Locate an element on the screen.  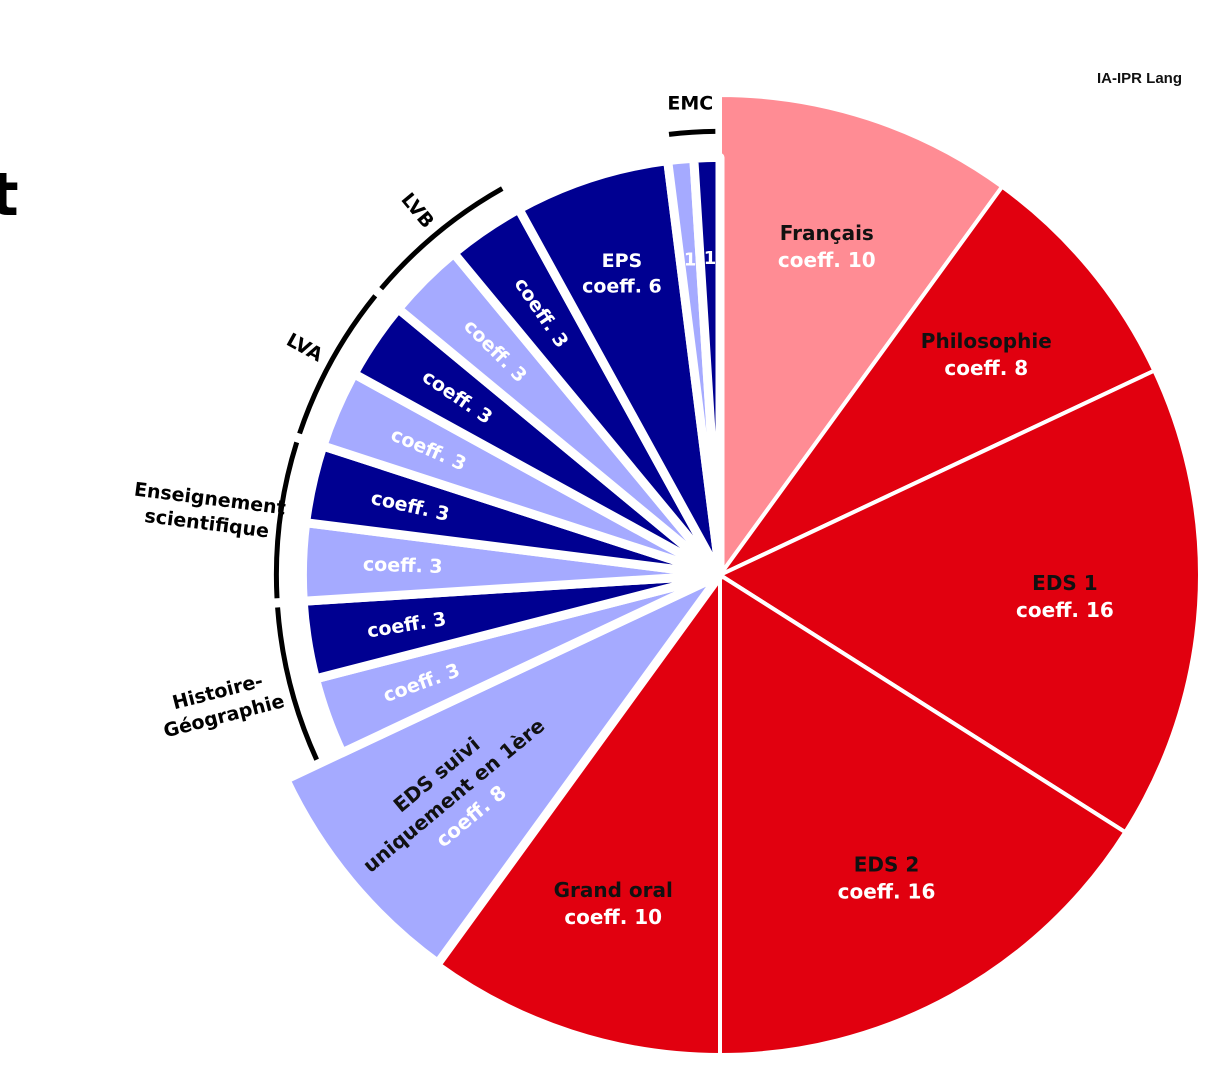
slice-label-group-9: coeff. 3 is located at coordinates (403, 565).